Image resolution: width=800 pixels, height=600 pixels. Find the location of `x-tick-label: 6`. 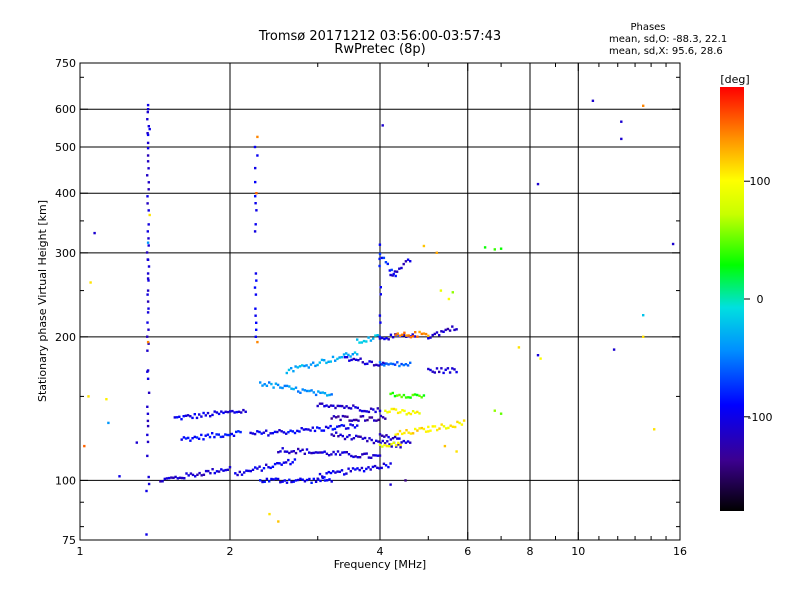

x-tick-label: 6 is located at coordinates (467, 551).